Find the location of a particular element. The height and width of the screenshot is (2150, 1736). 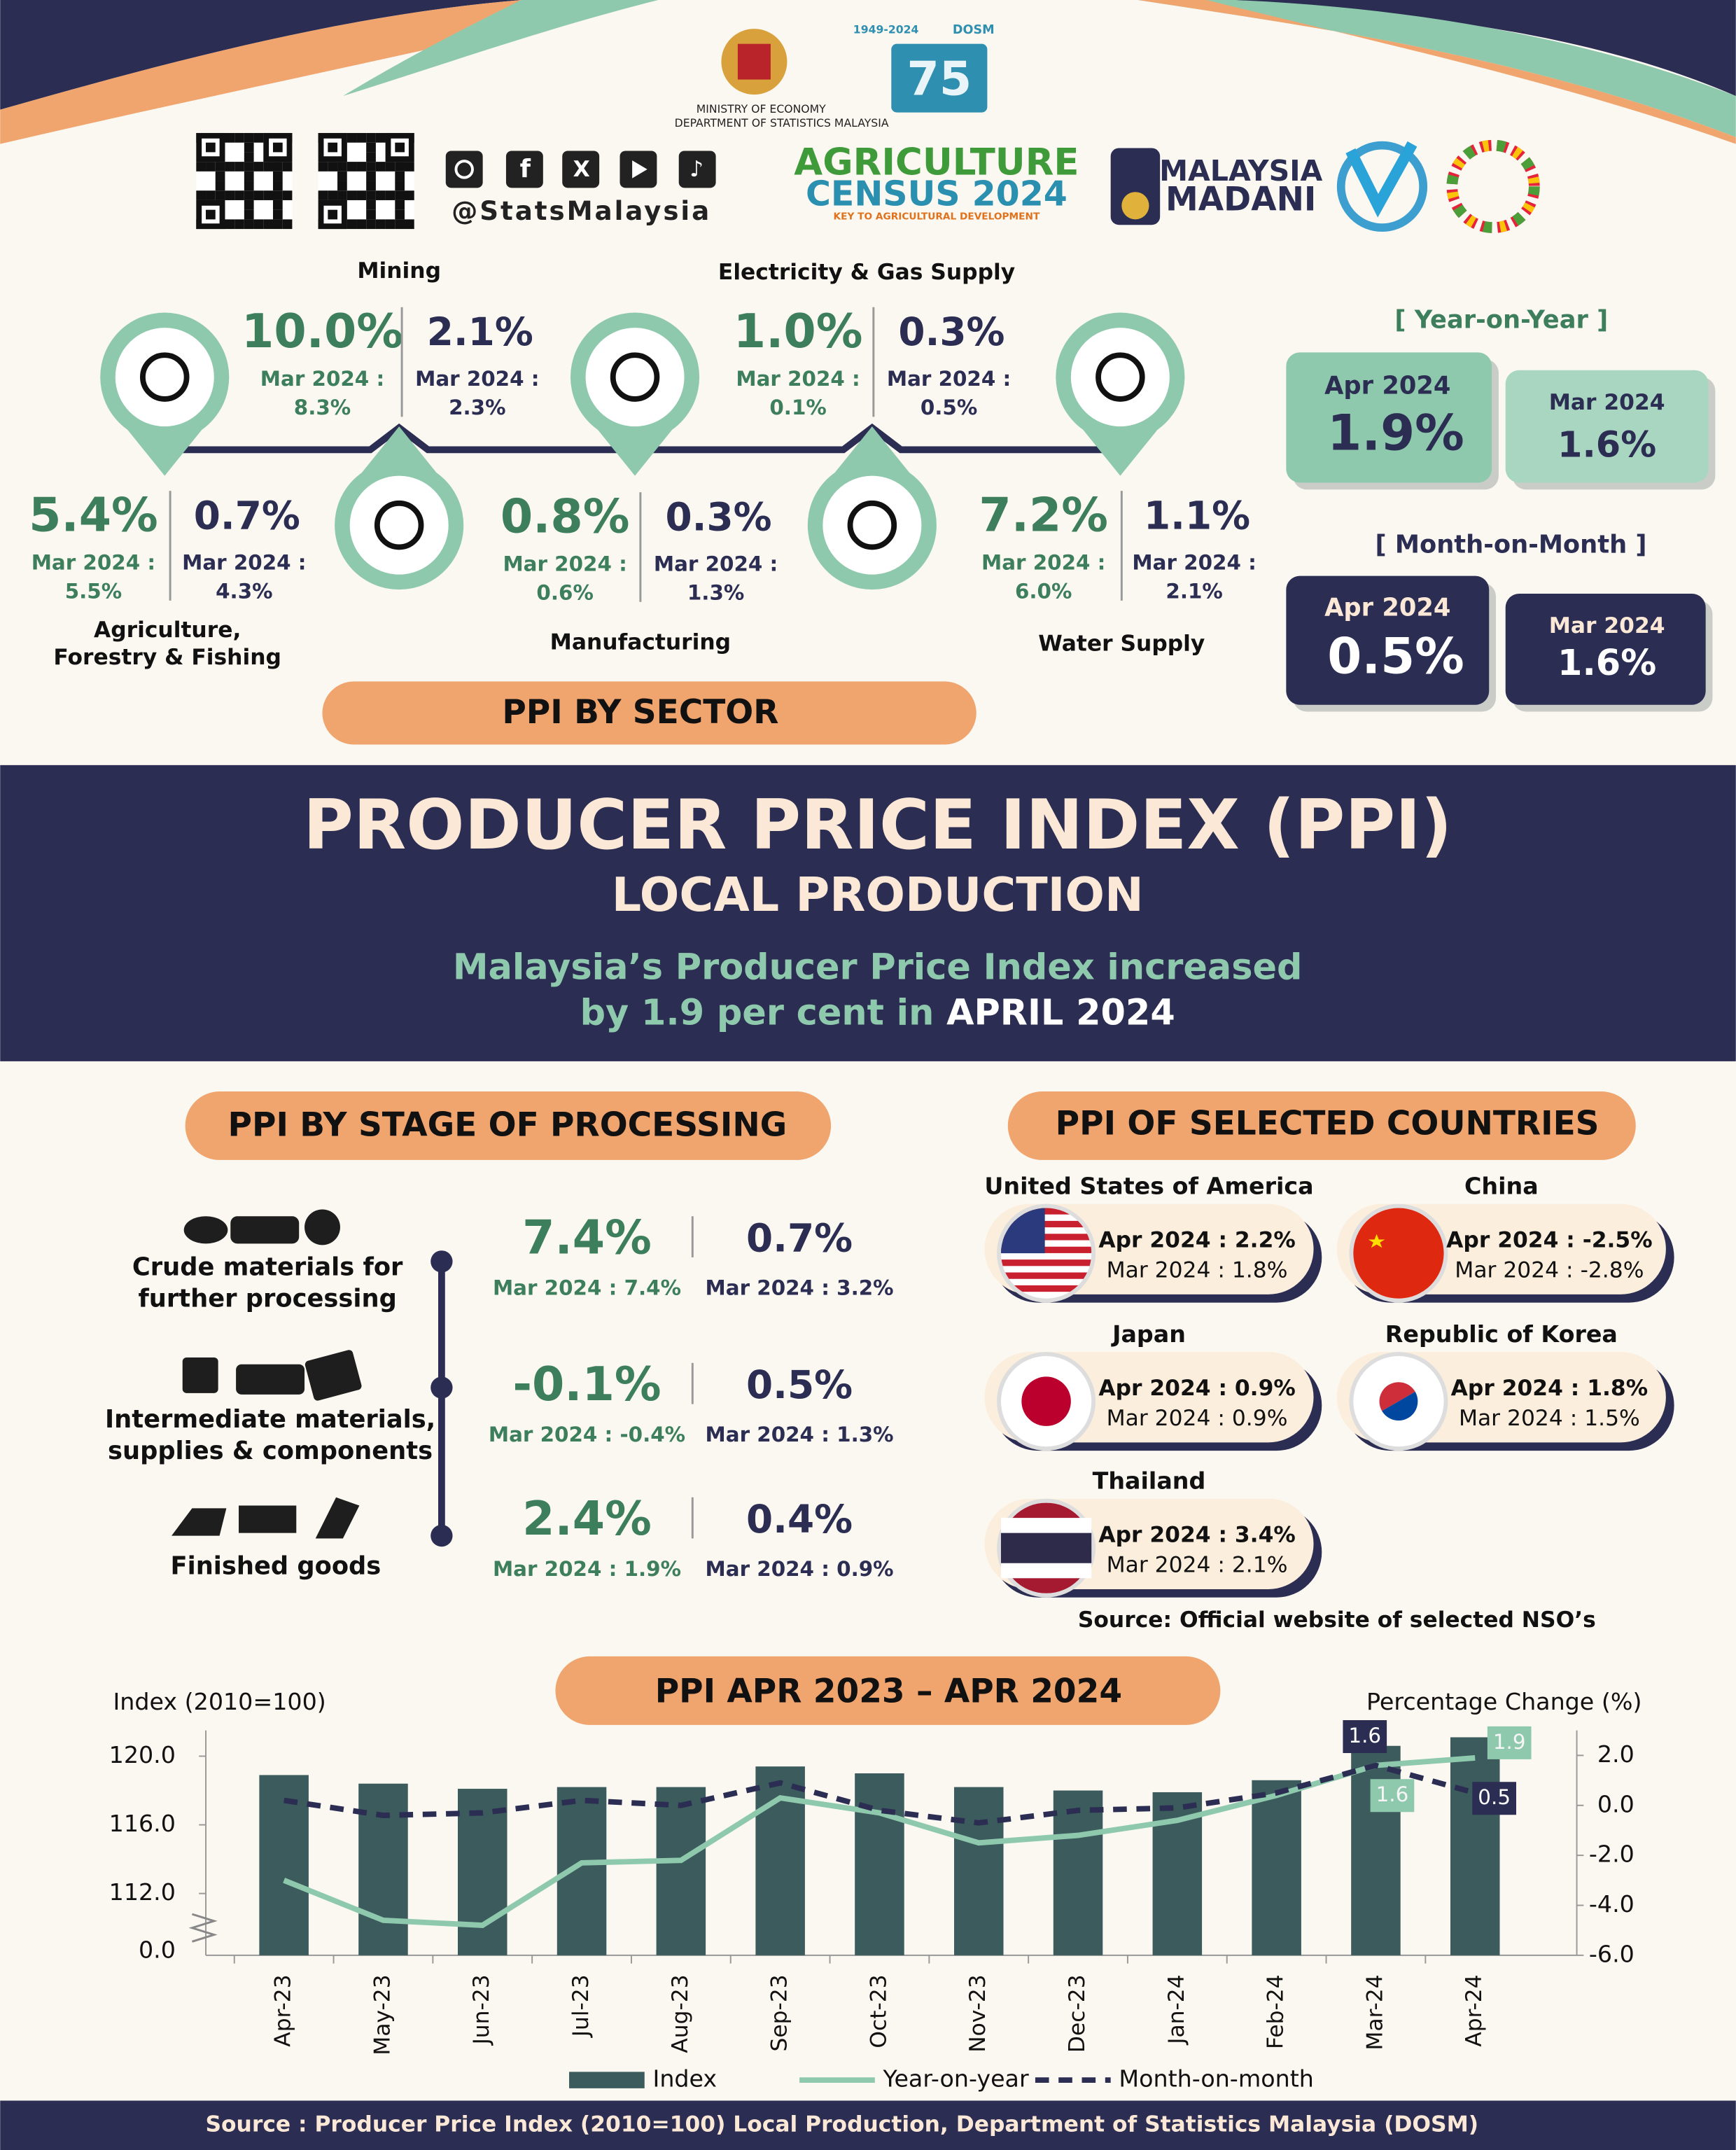

svg-text: f is located at coordinates (525, 169).